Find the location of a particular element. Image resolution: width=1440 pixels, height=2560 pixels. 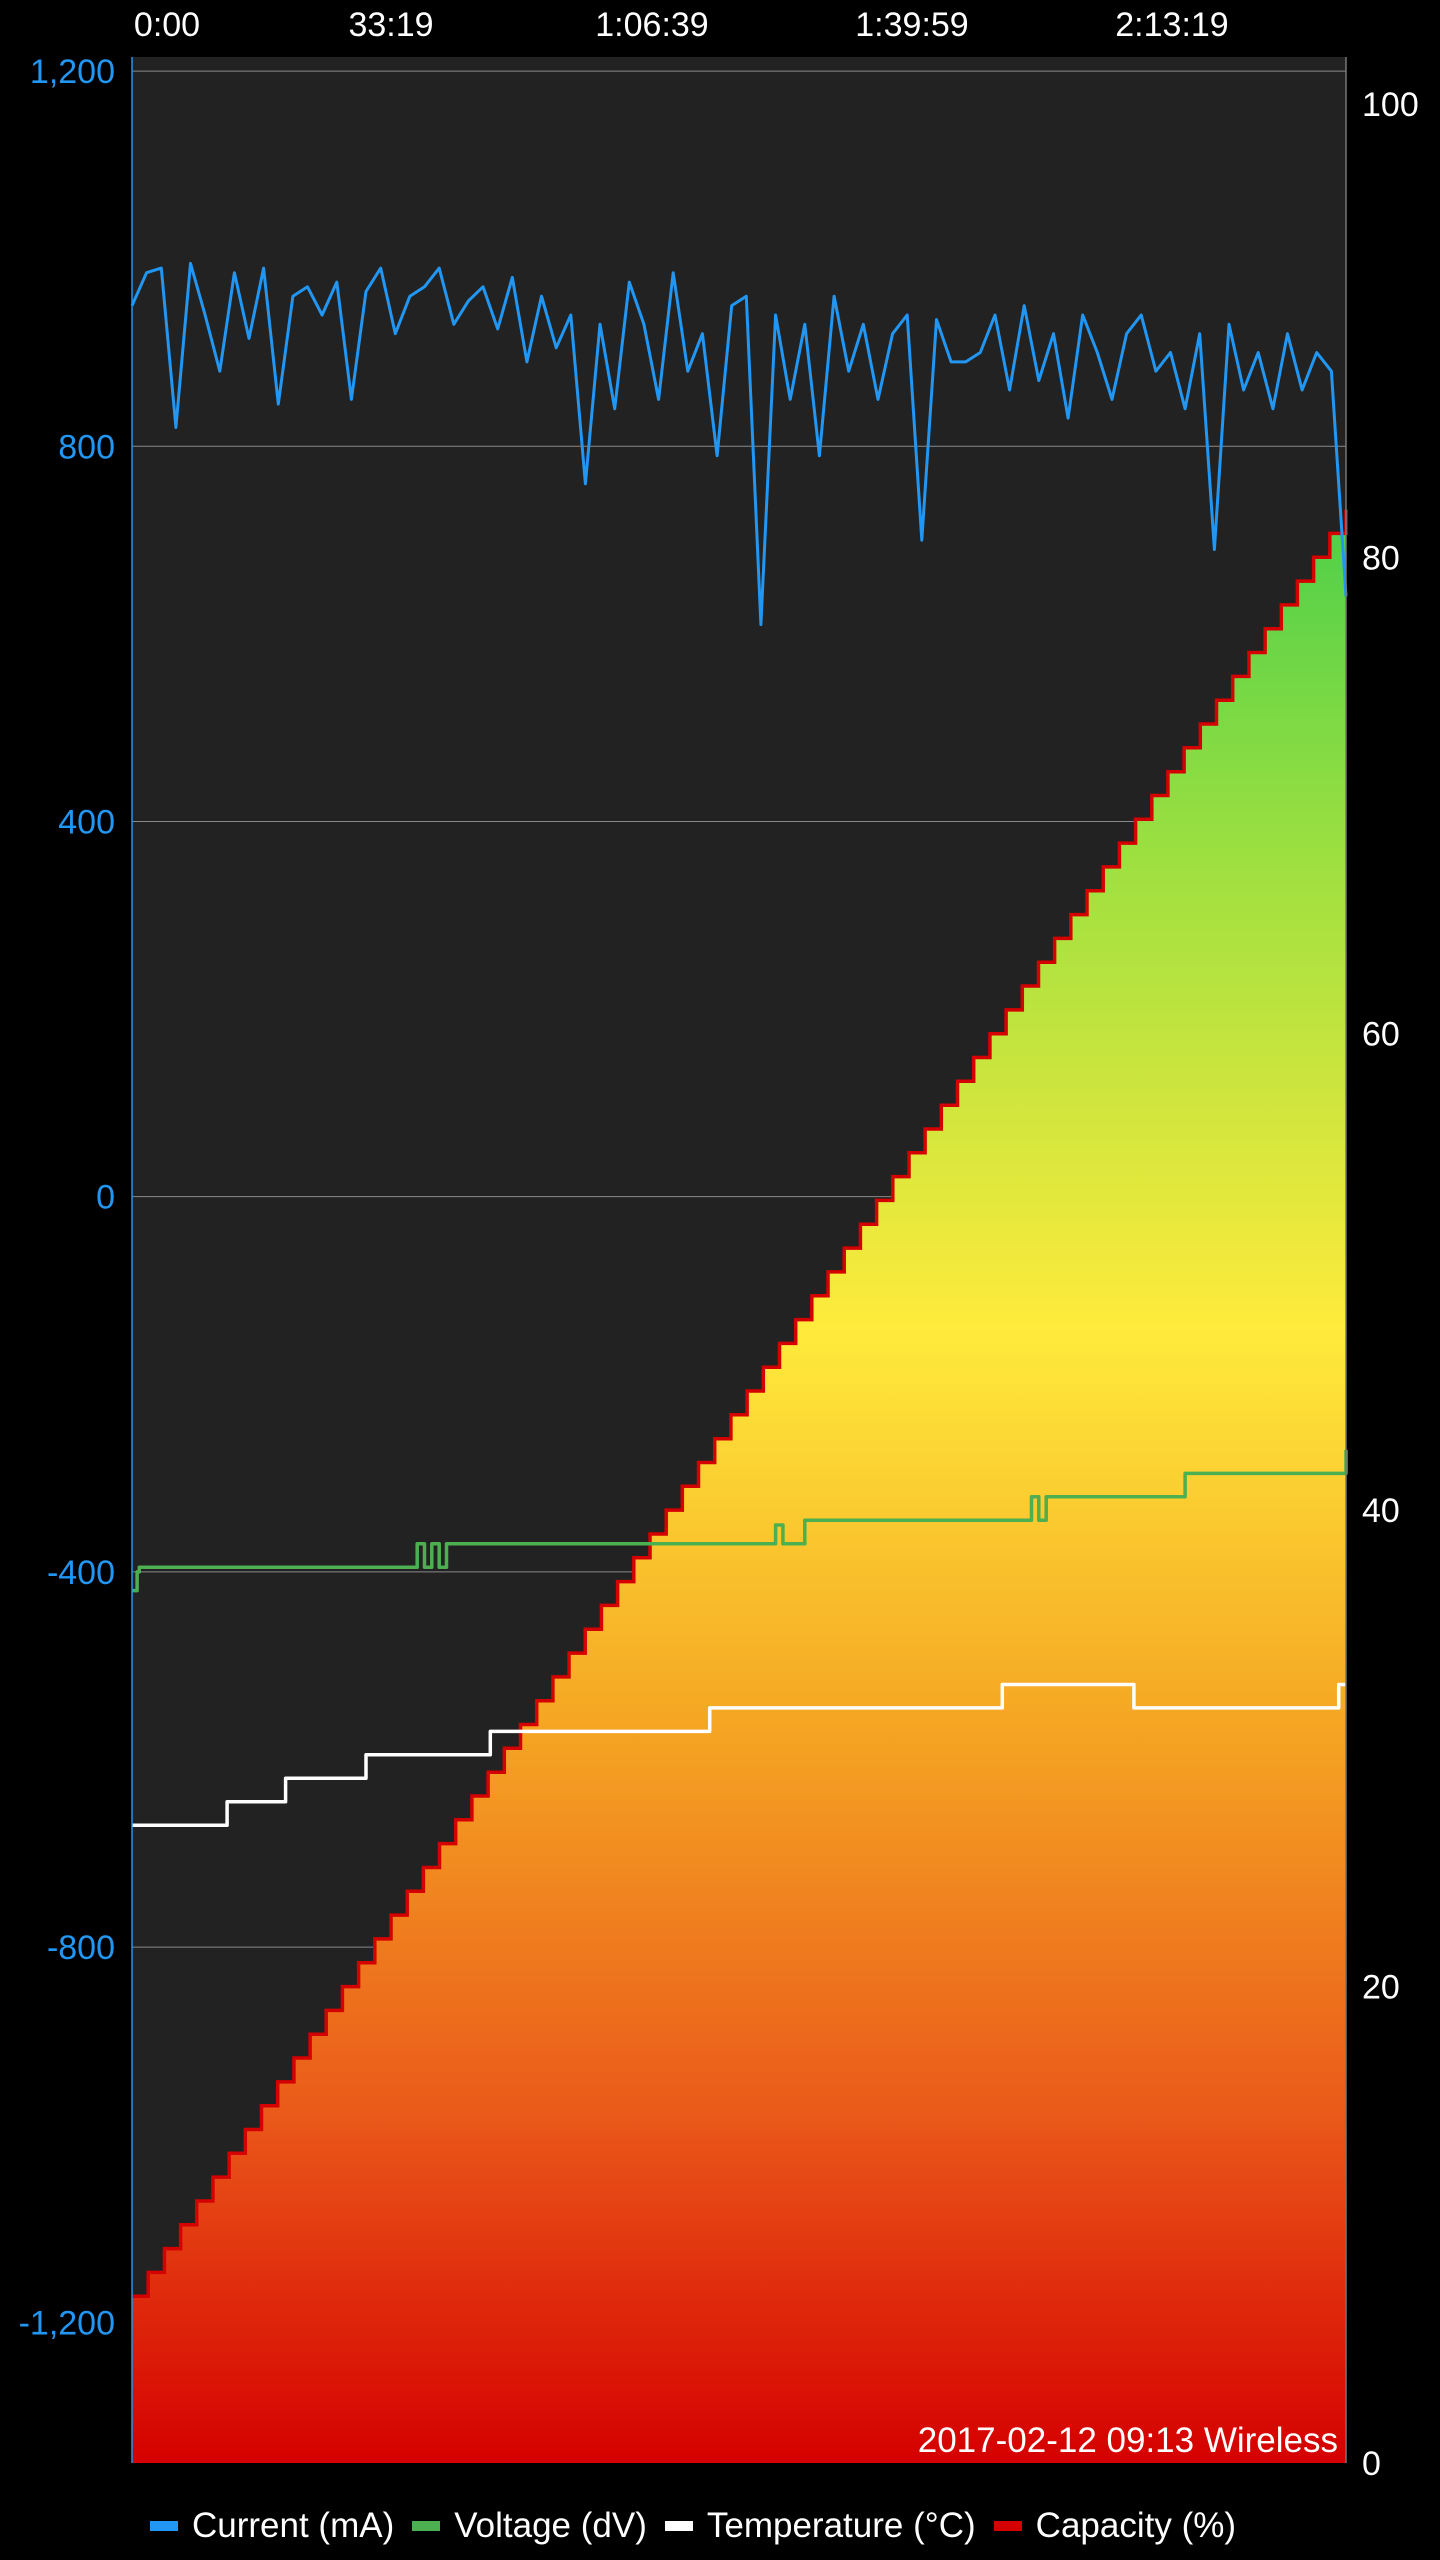

legend-label-capacity: Capacity (%) is located at coordinates (1135, 2525).